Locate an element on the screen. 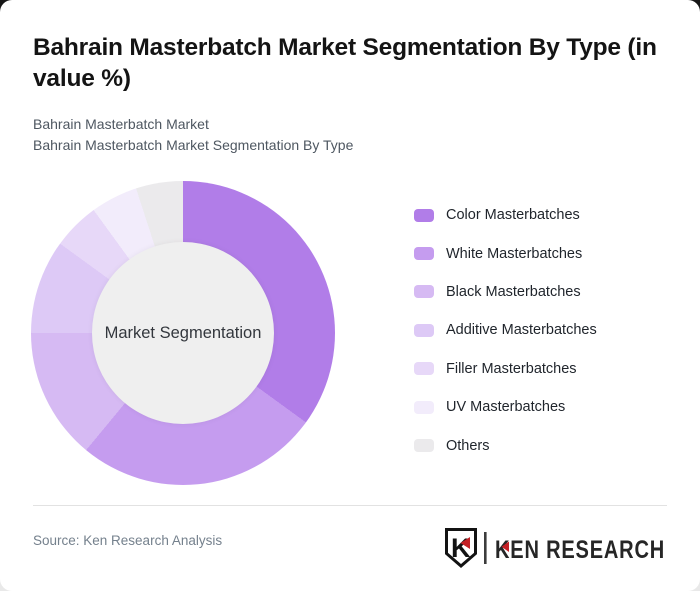  legend-item: Additive Masterbatches is located at coordinates (544, 330).